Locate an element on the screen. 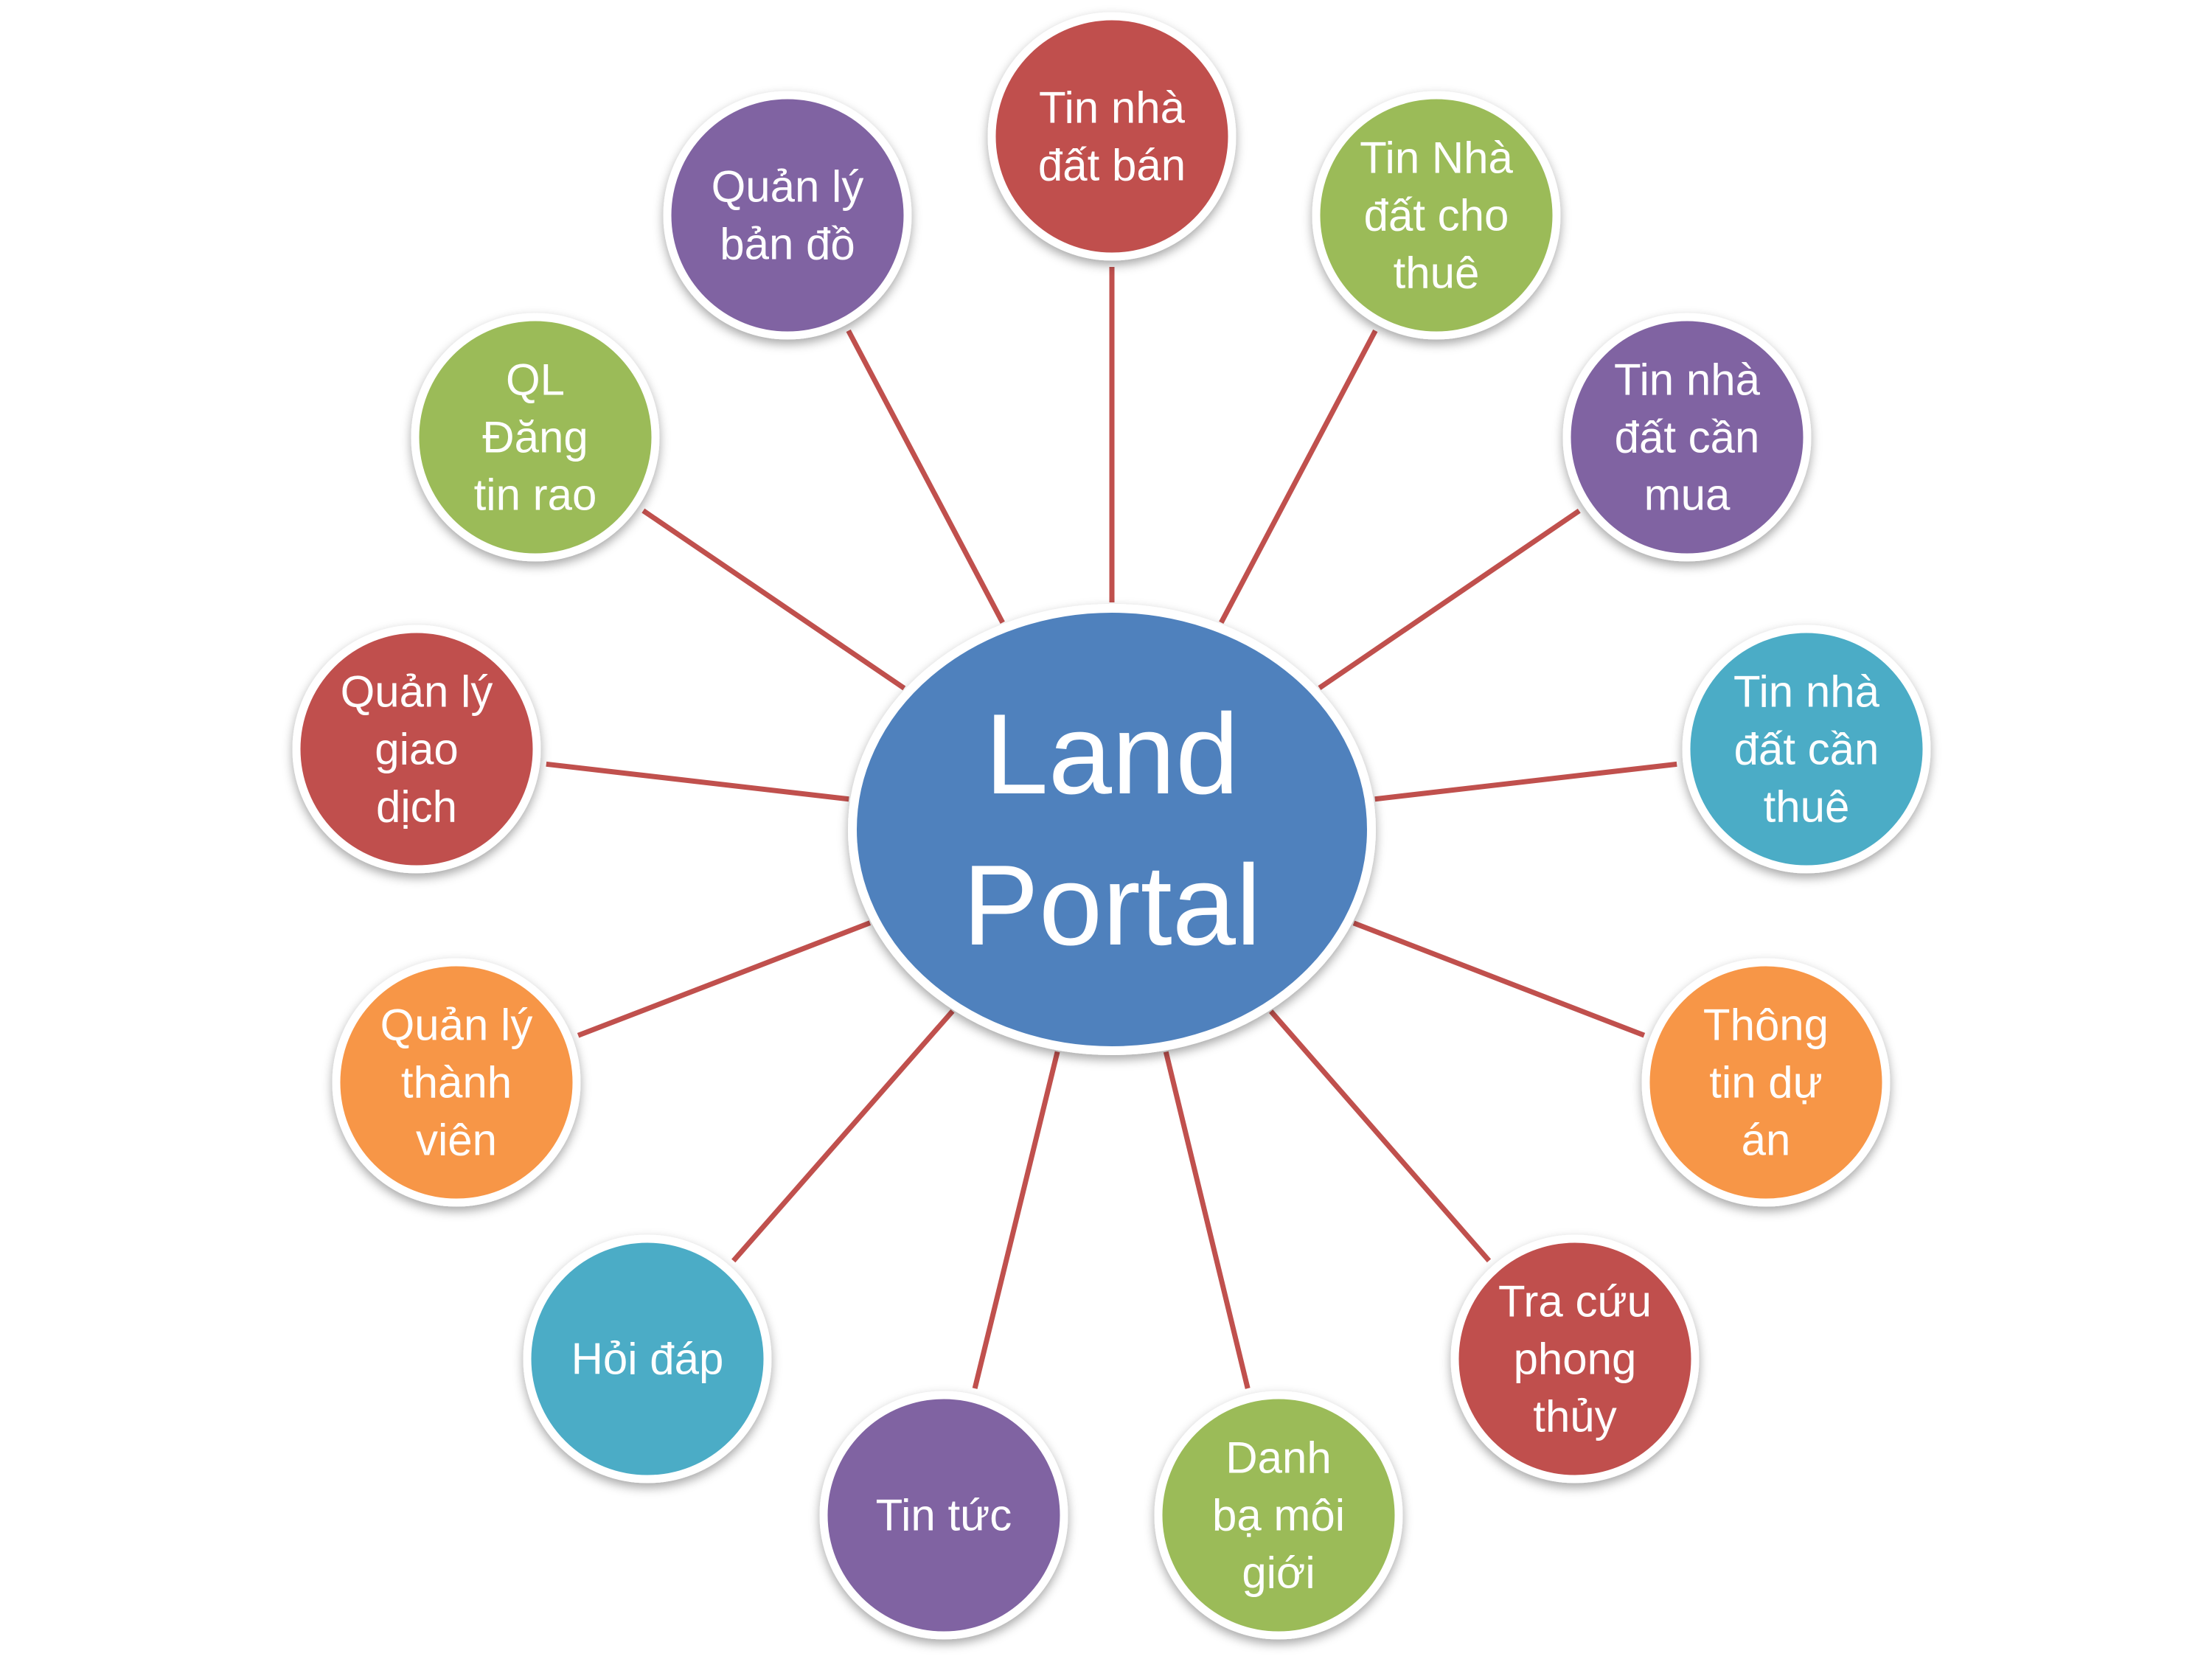  node-circle-tra-cuu-phong-thuy is located at coordinates (1575, 1359).